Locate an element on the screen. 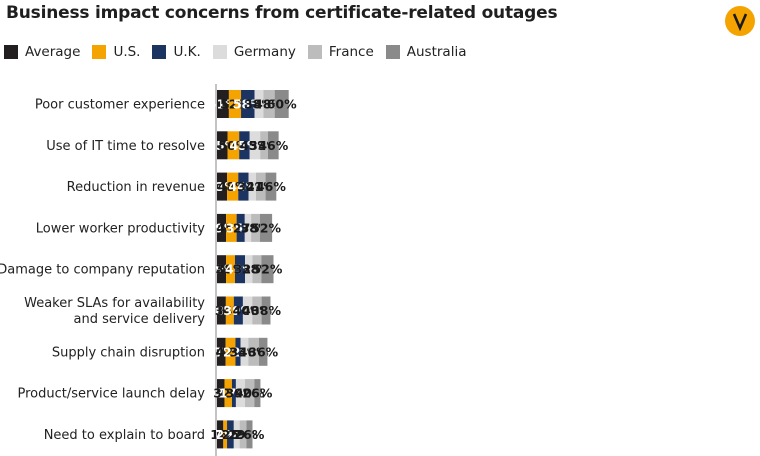 The width and height of the screenshot is (760, 456). category-label-line: Poor customer experience is located at coordinates (120, 105).